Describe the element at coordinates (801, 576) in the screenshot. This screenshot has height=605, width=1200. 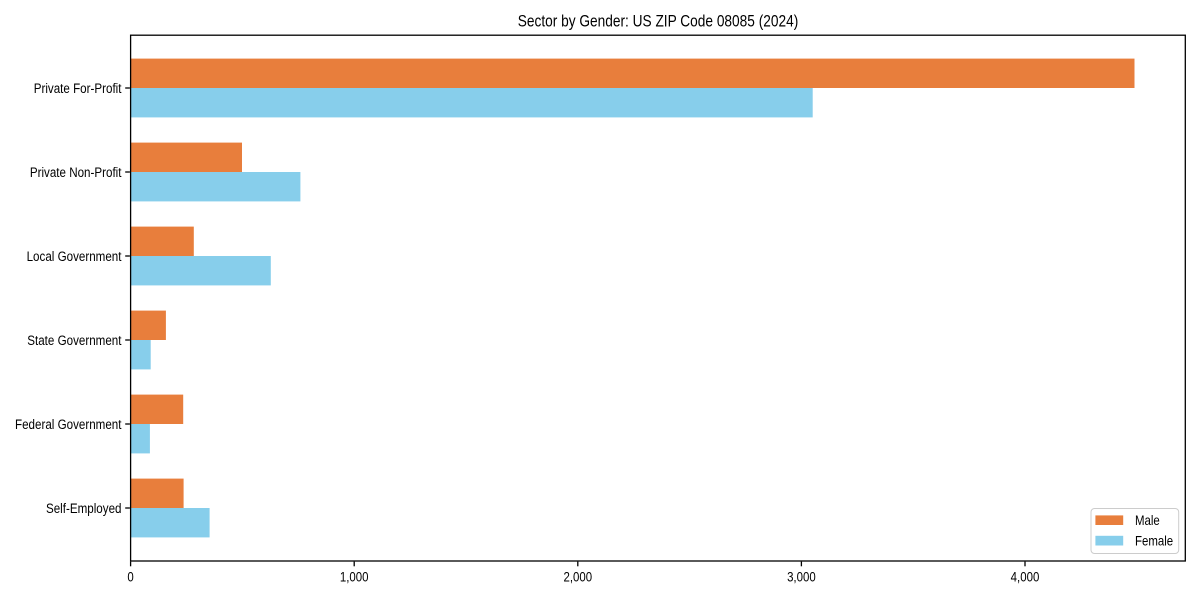
I see `svg-text: 3,000` at that location.